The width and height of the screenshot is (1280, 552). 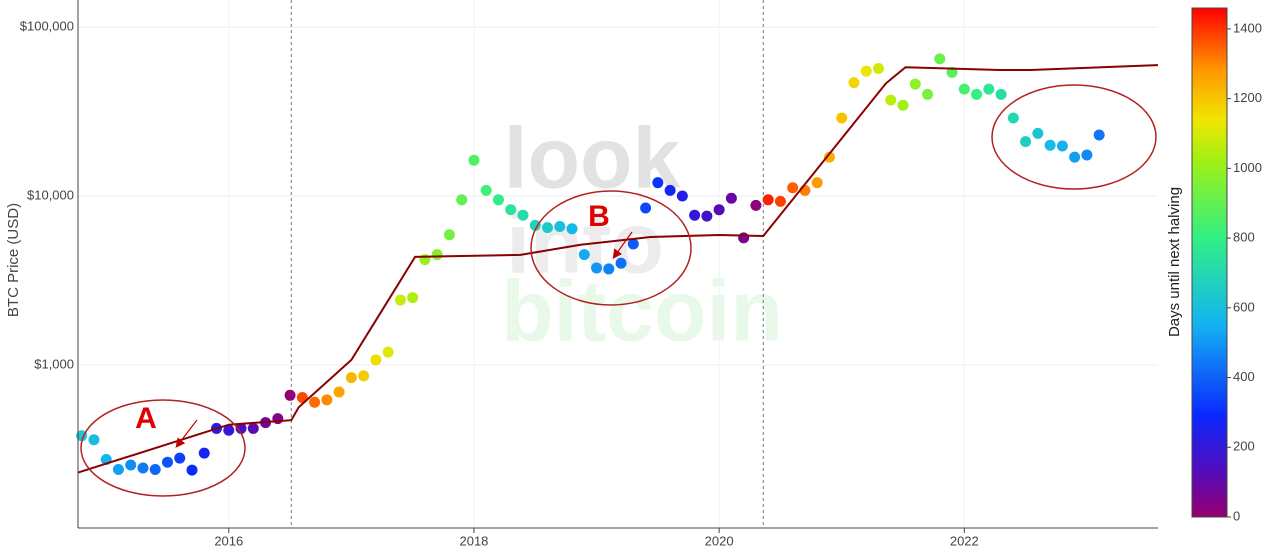 I want to click on watermark-text: bitcoin, so click(x=642, y=312).